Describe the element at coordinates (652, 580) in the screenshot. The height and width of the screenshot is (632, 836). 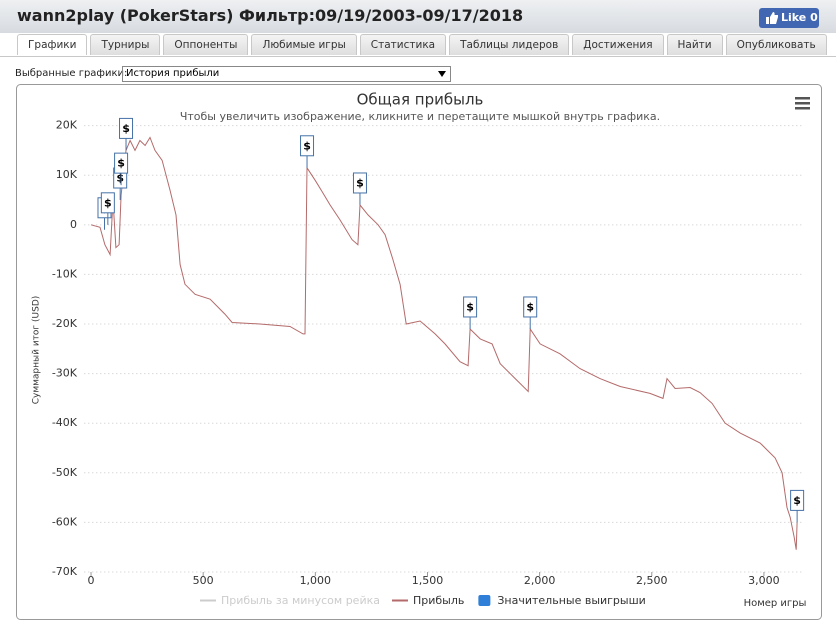
I see `x-tick-label: 2,500` at that location.